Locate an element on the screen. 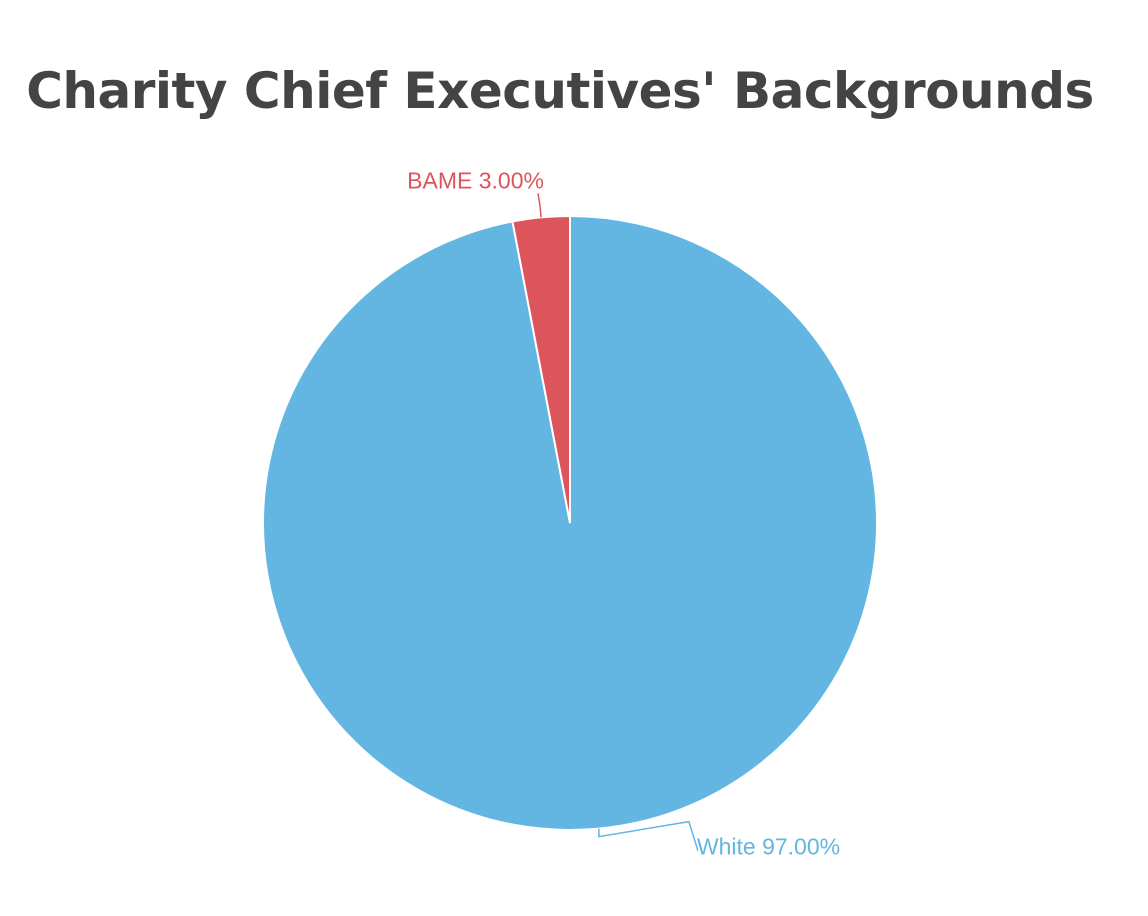 Image resolution: width=1148 pixels, height=916 pixels. slice-label-group-white: White 97.00% is located at coordinates (719, 840).